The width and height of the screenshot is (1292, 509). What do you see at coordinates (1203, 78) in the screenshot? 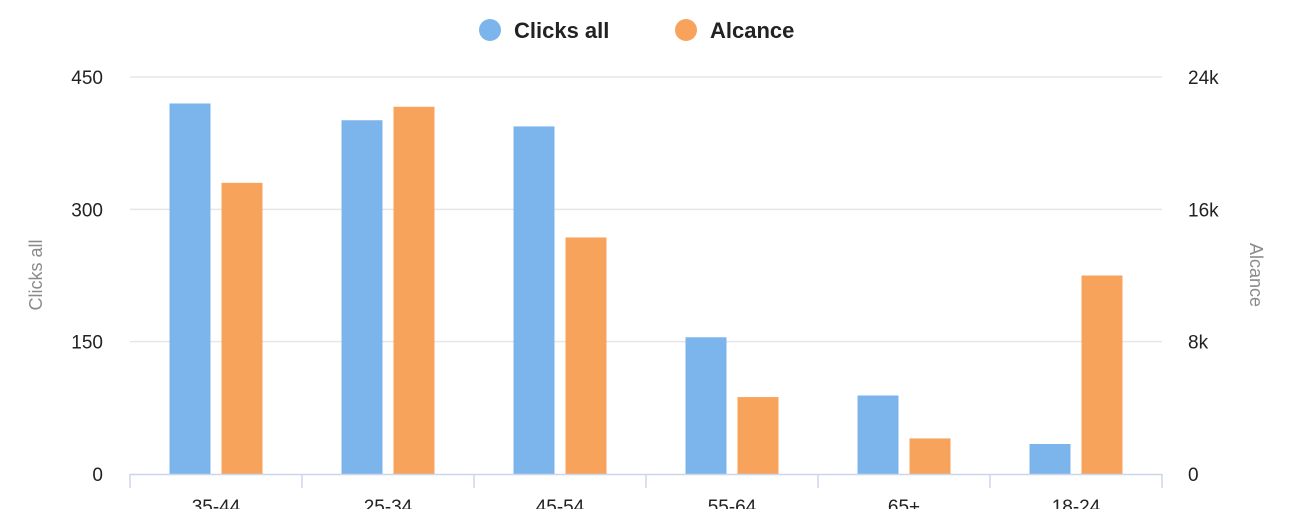
I see `right-axis-tick-label: 24k` at bounding box center [1203, 78].